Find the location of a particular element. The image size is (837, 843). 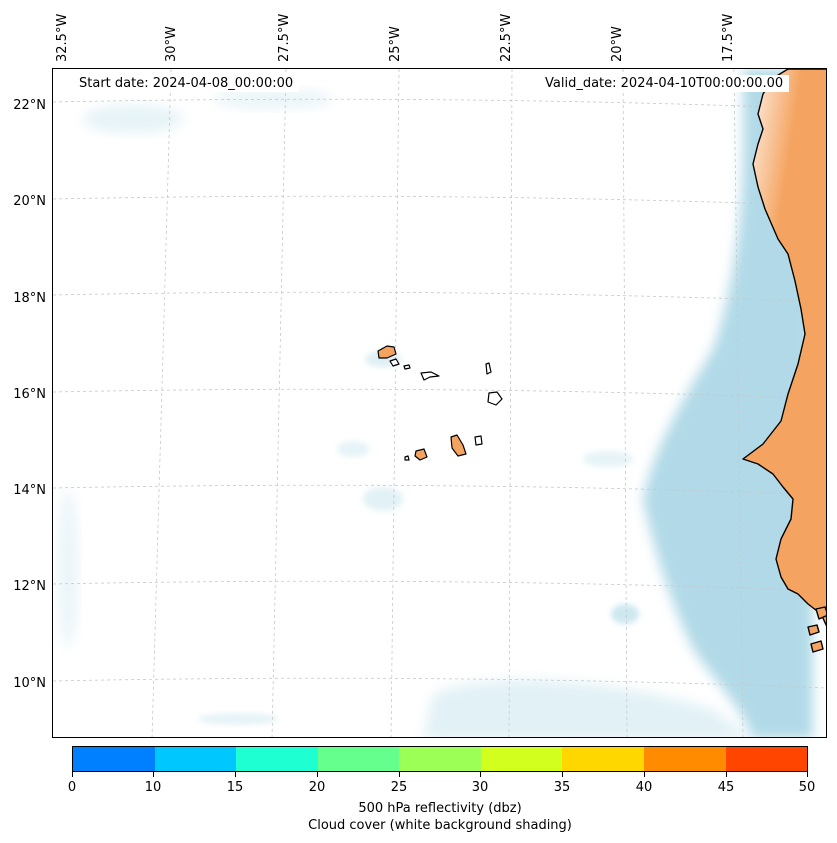

lon-label-30w: 30°W is located at coordinates (171, 44).